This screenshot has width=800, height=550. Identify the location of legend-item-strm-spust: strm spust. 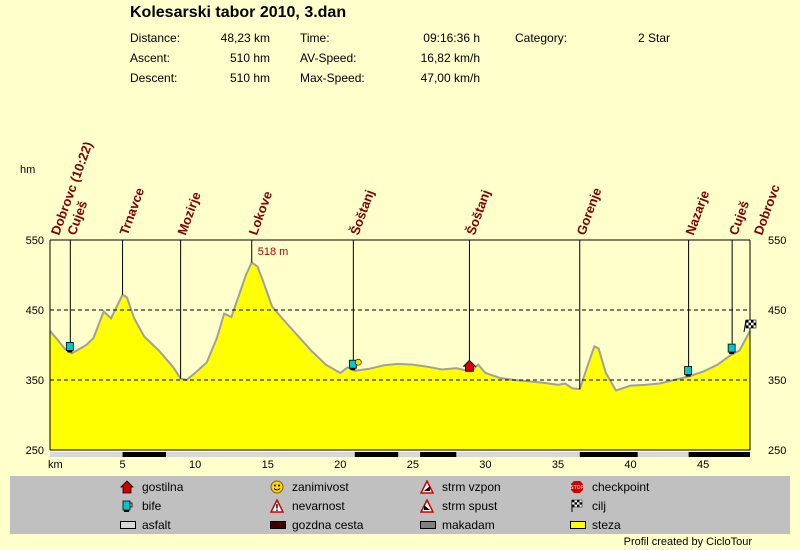
(458, 505).